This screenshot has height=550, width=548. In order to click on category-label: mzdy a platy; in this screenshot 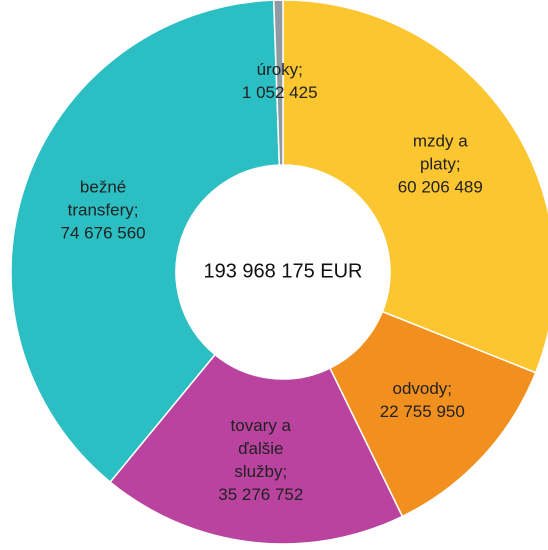, I will do `click(440, 152)`.